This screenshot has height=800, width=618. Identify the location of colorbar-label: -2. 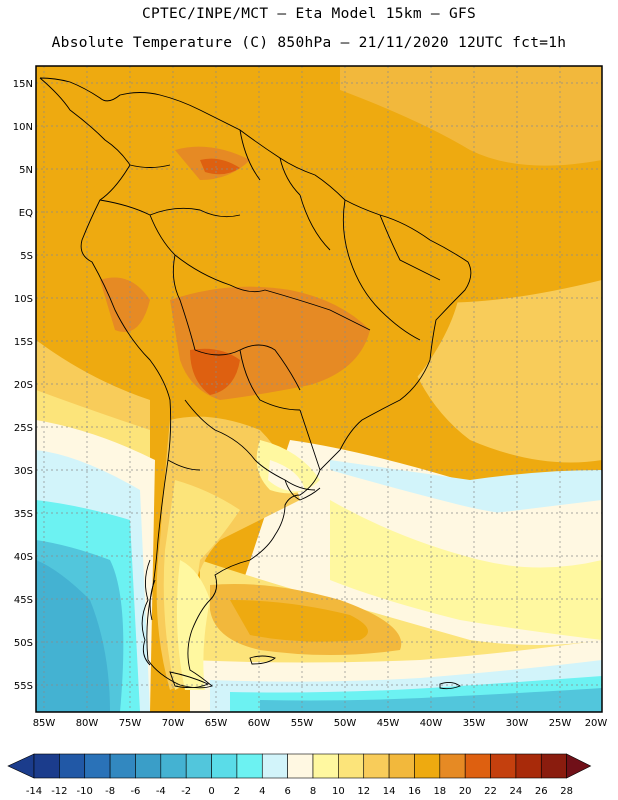
(186, 791).